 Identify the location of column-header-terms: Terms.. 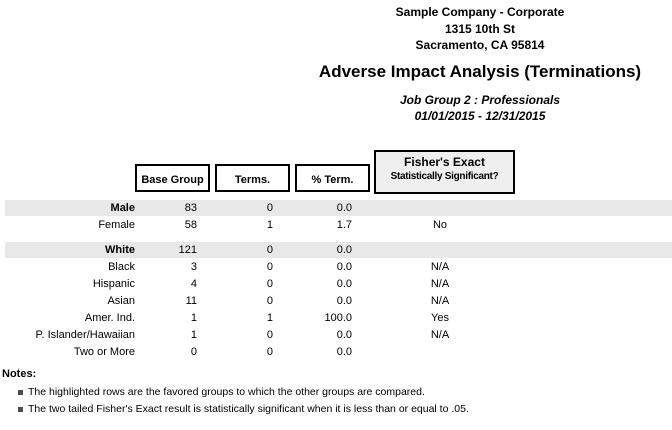
(252, 178).